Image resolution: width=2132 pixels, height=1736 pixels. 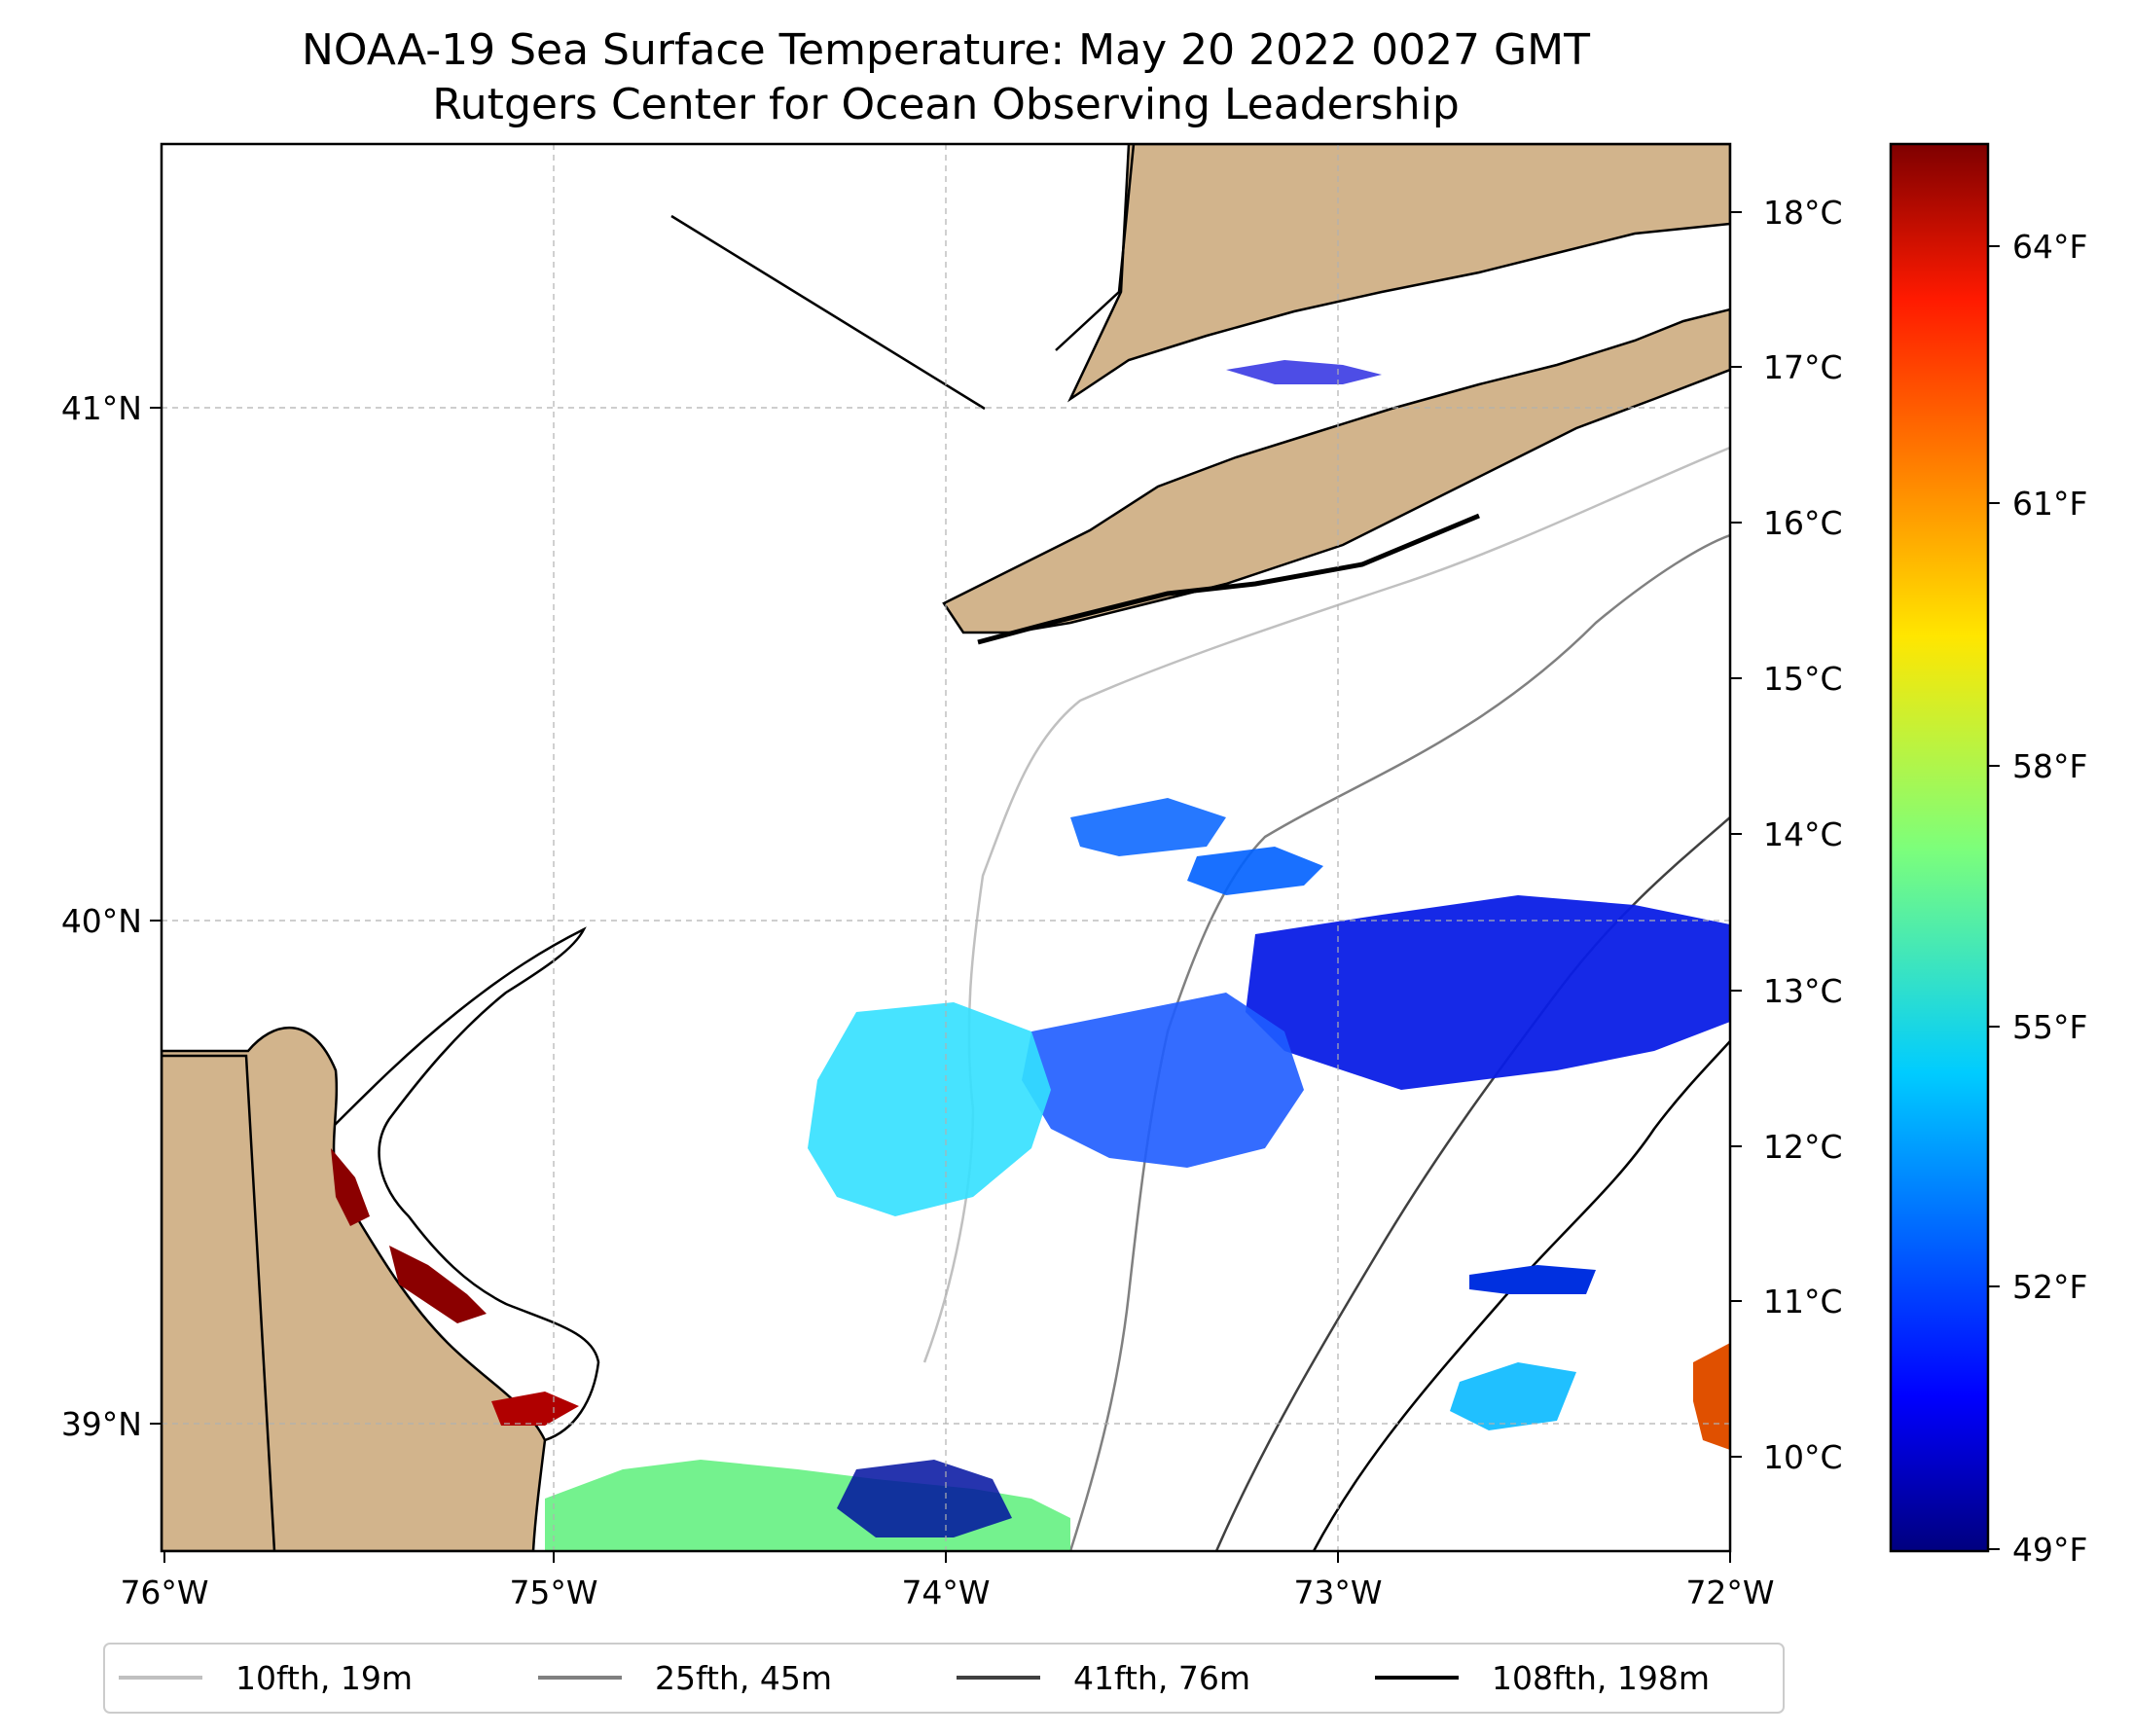 I want to click on sst-patch-blue-main, so click(x=1488, y=993).